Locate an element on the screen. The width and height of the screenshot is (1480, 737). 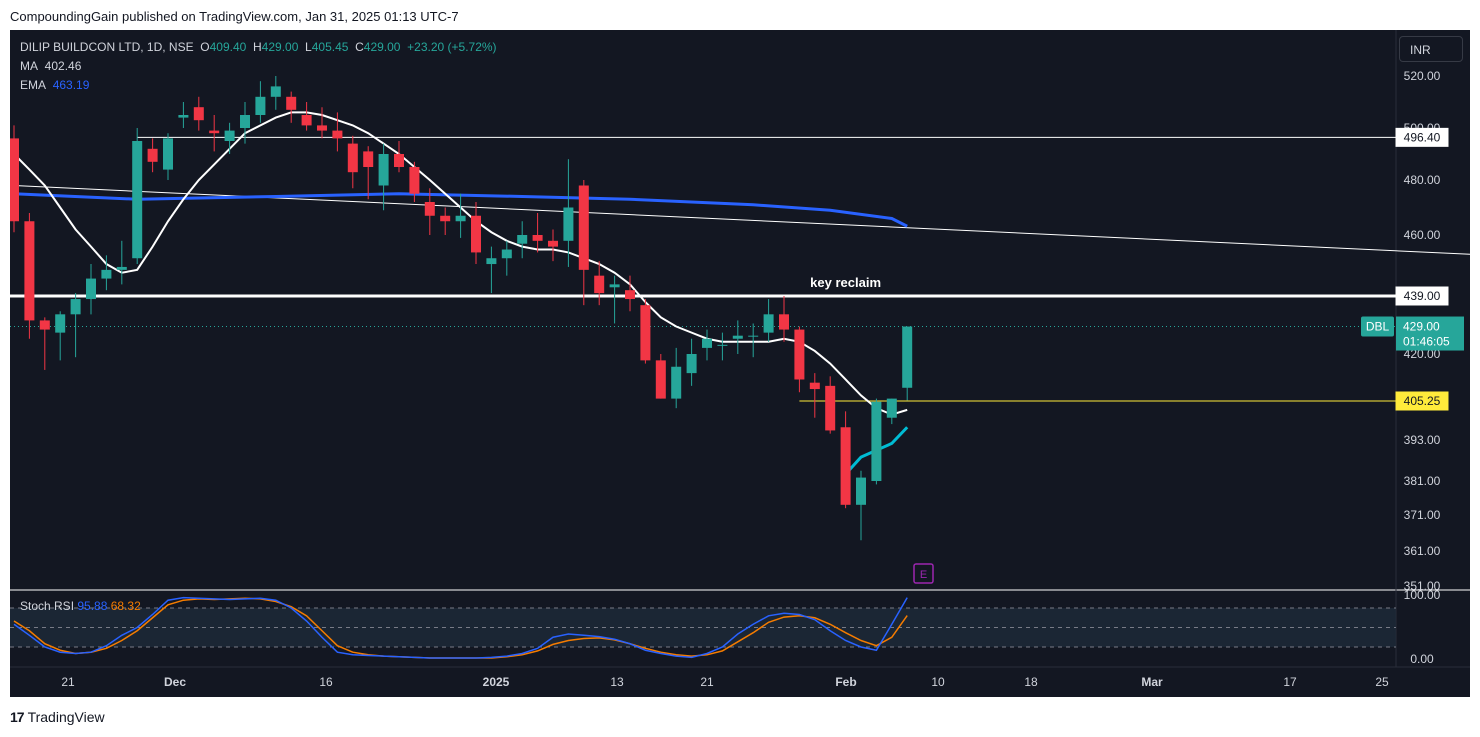
earnings-marker is located at coordinates (923, 573).